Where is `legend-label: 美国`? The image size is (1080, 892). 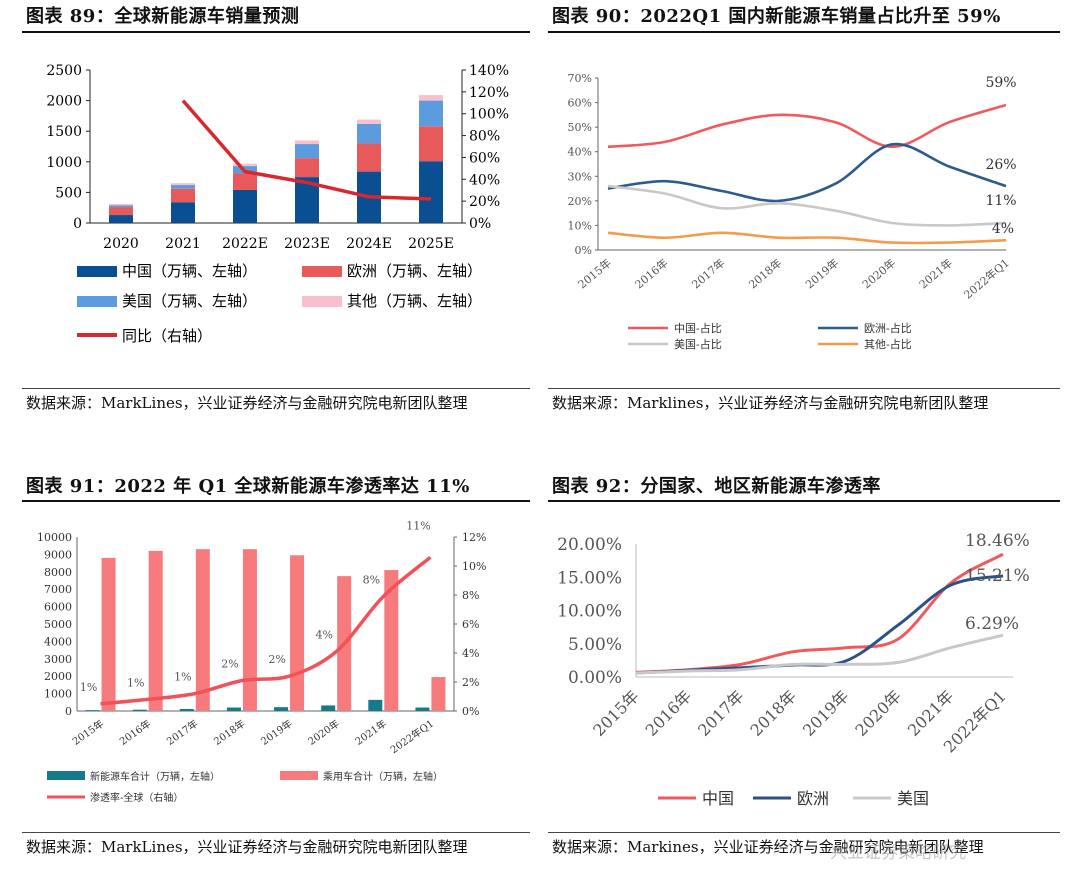 legend-label: 美国 is located at coordinates (913, 798).